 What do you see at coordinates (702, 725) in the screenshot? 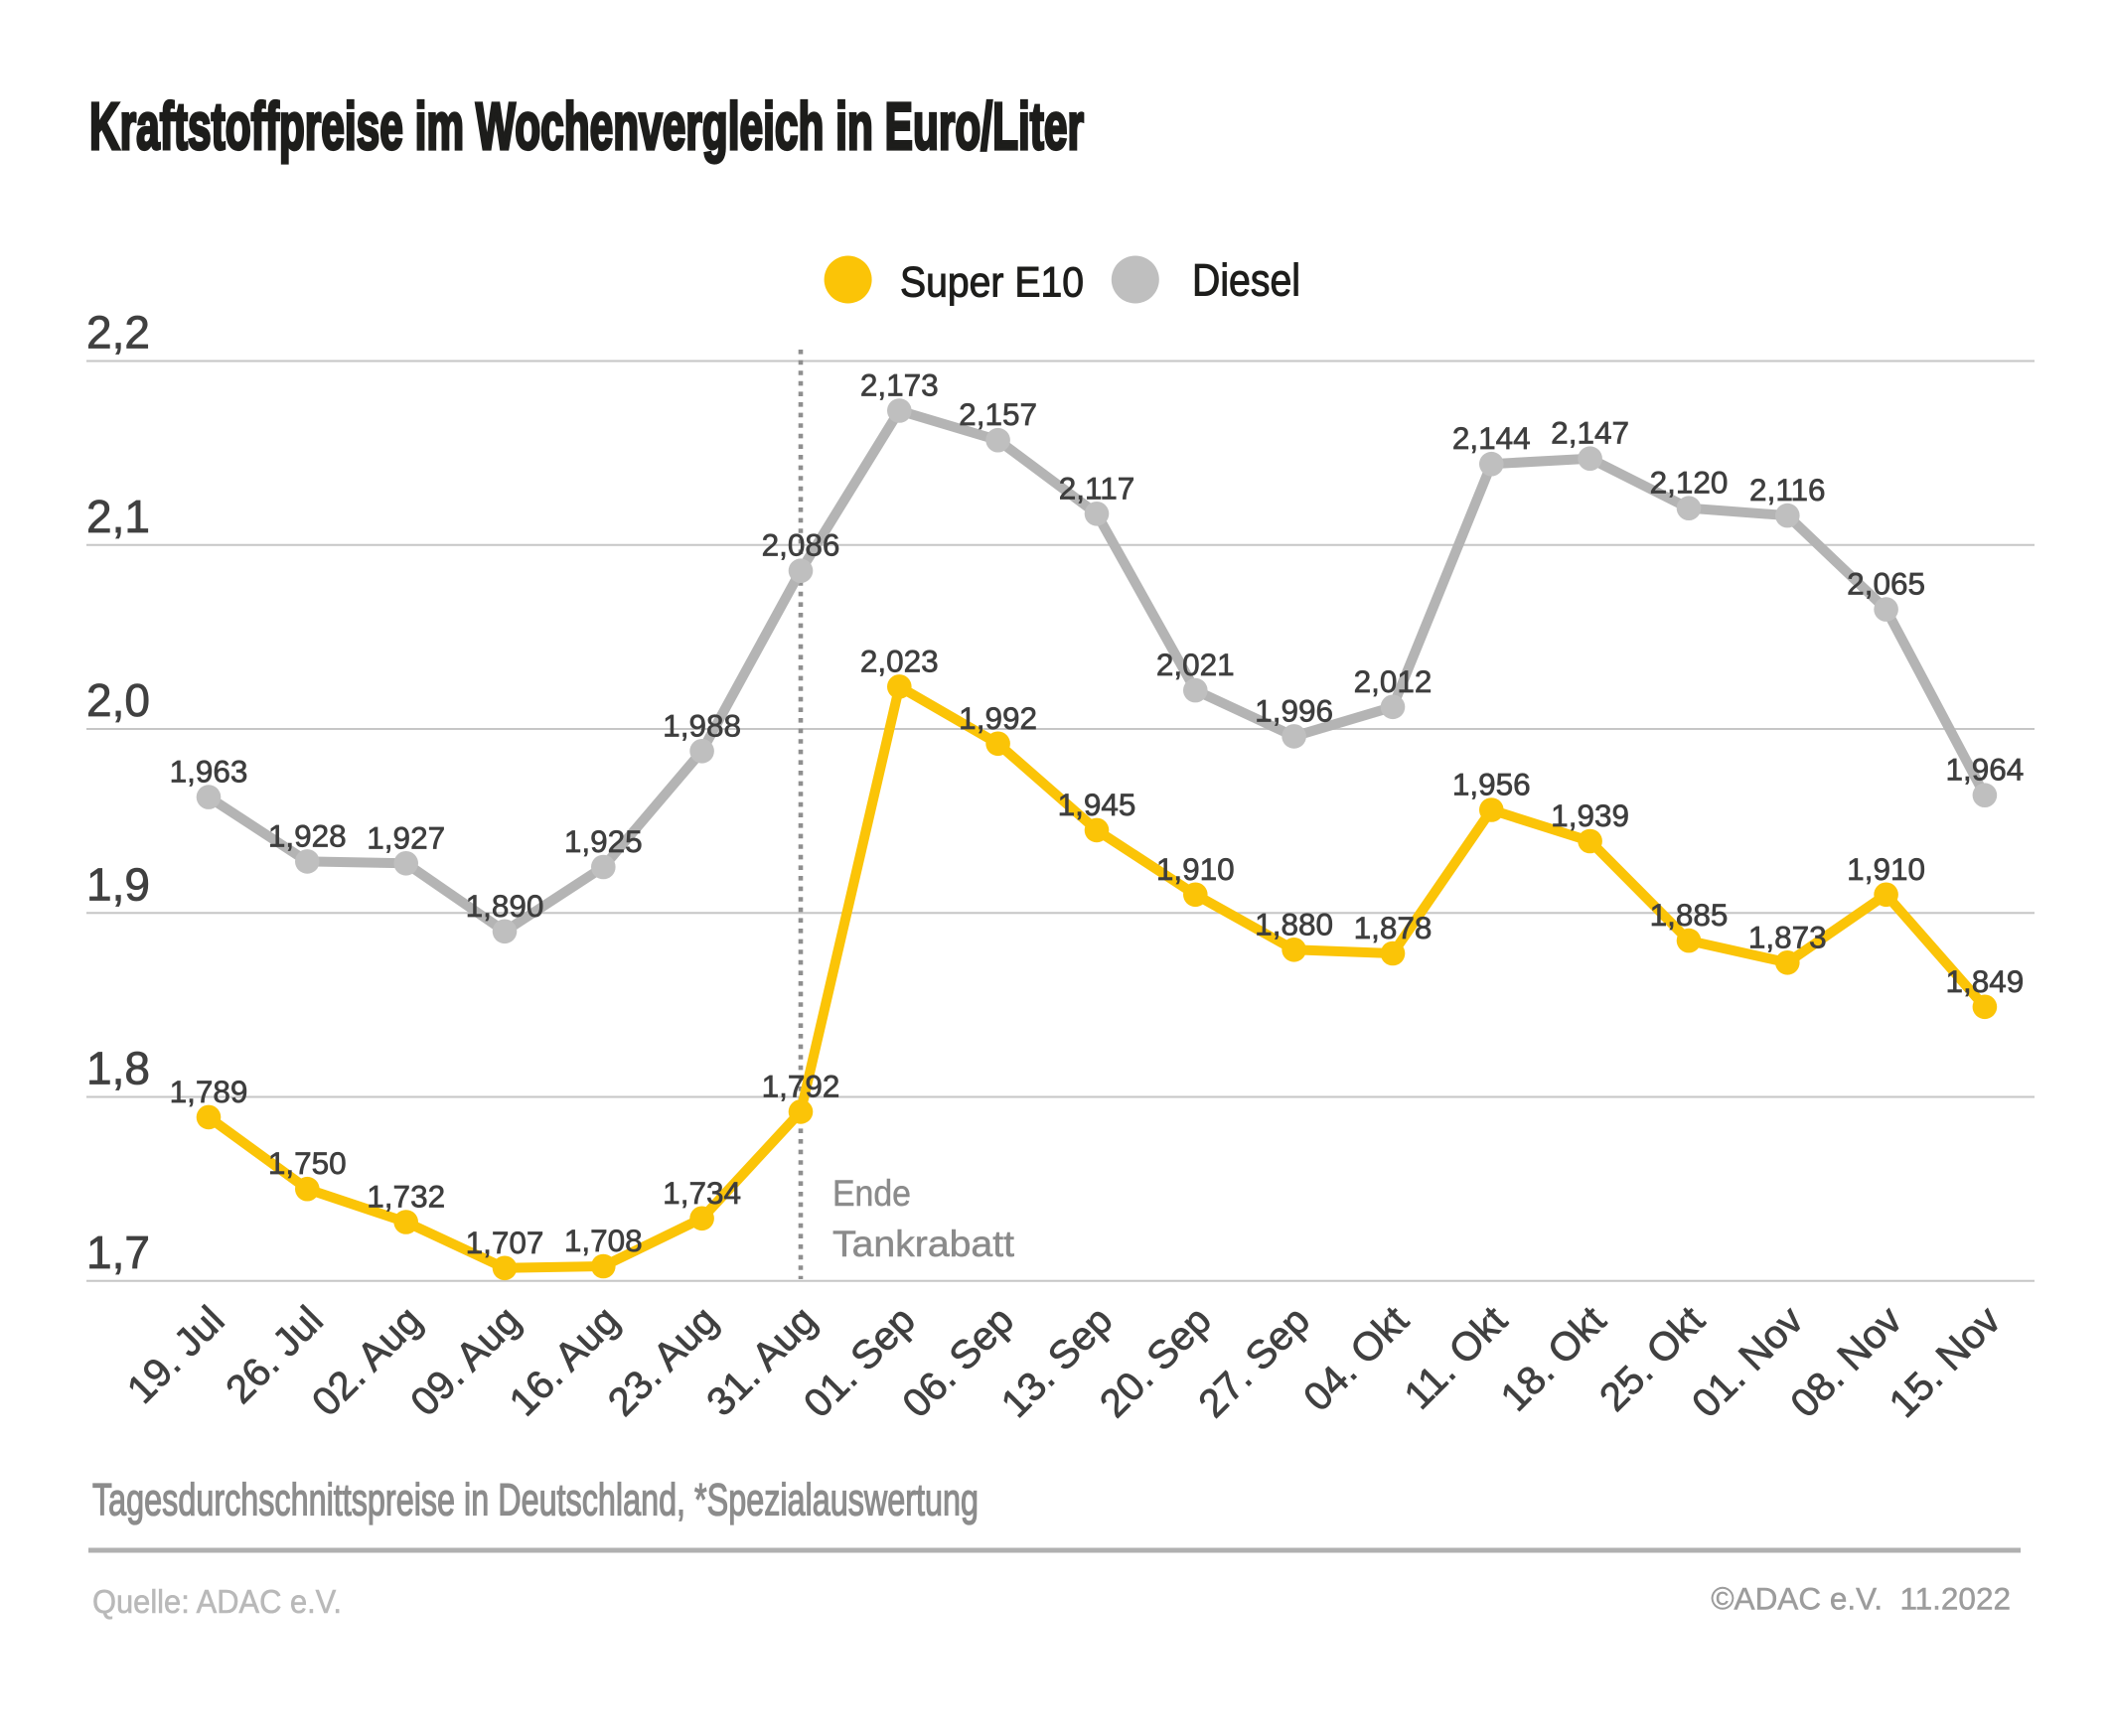
I see `svg-text: 1,988` at bounding box center [702, 725].